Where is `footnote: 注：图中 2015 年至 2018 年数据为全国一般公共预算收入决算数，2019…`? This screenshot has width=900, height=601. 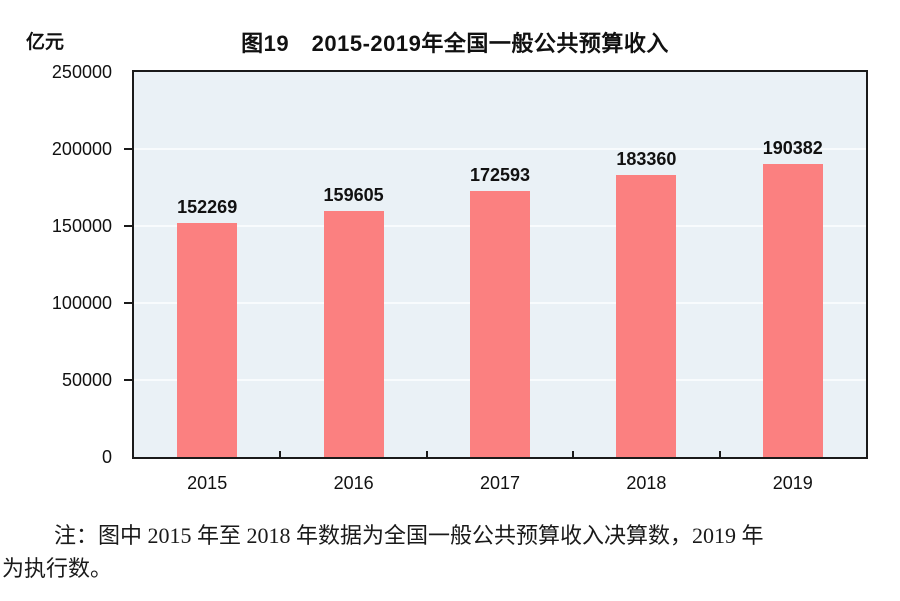
footnote: 注：图中 2015 年至 2018 年数据为全国一般公共预算收入决算数，2019… is located at coordinates (449, 552).